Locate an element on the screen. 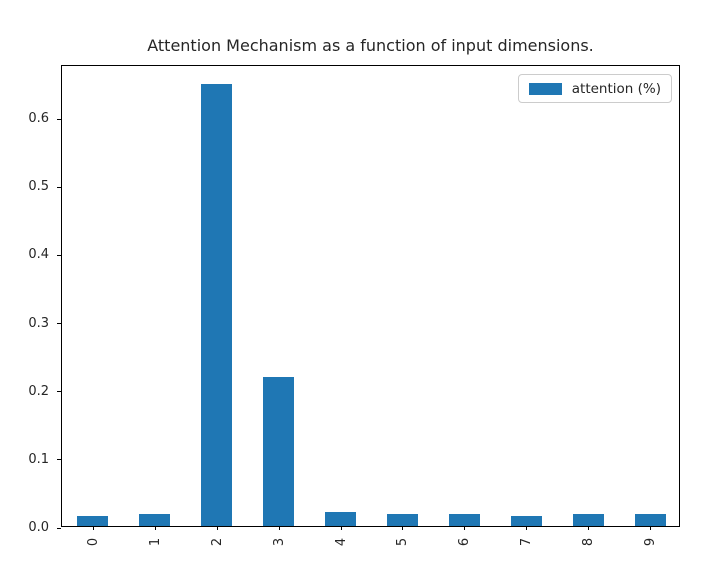  x-tick-label: 2 is located at coordinates (217, 542).